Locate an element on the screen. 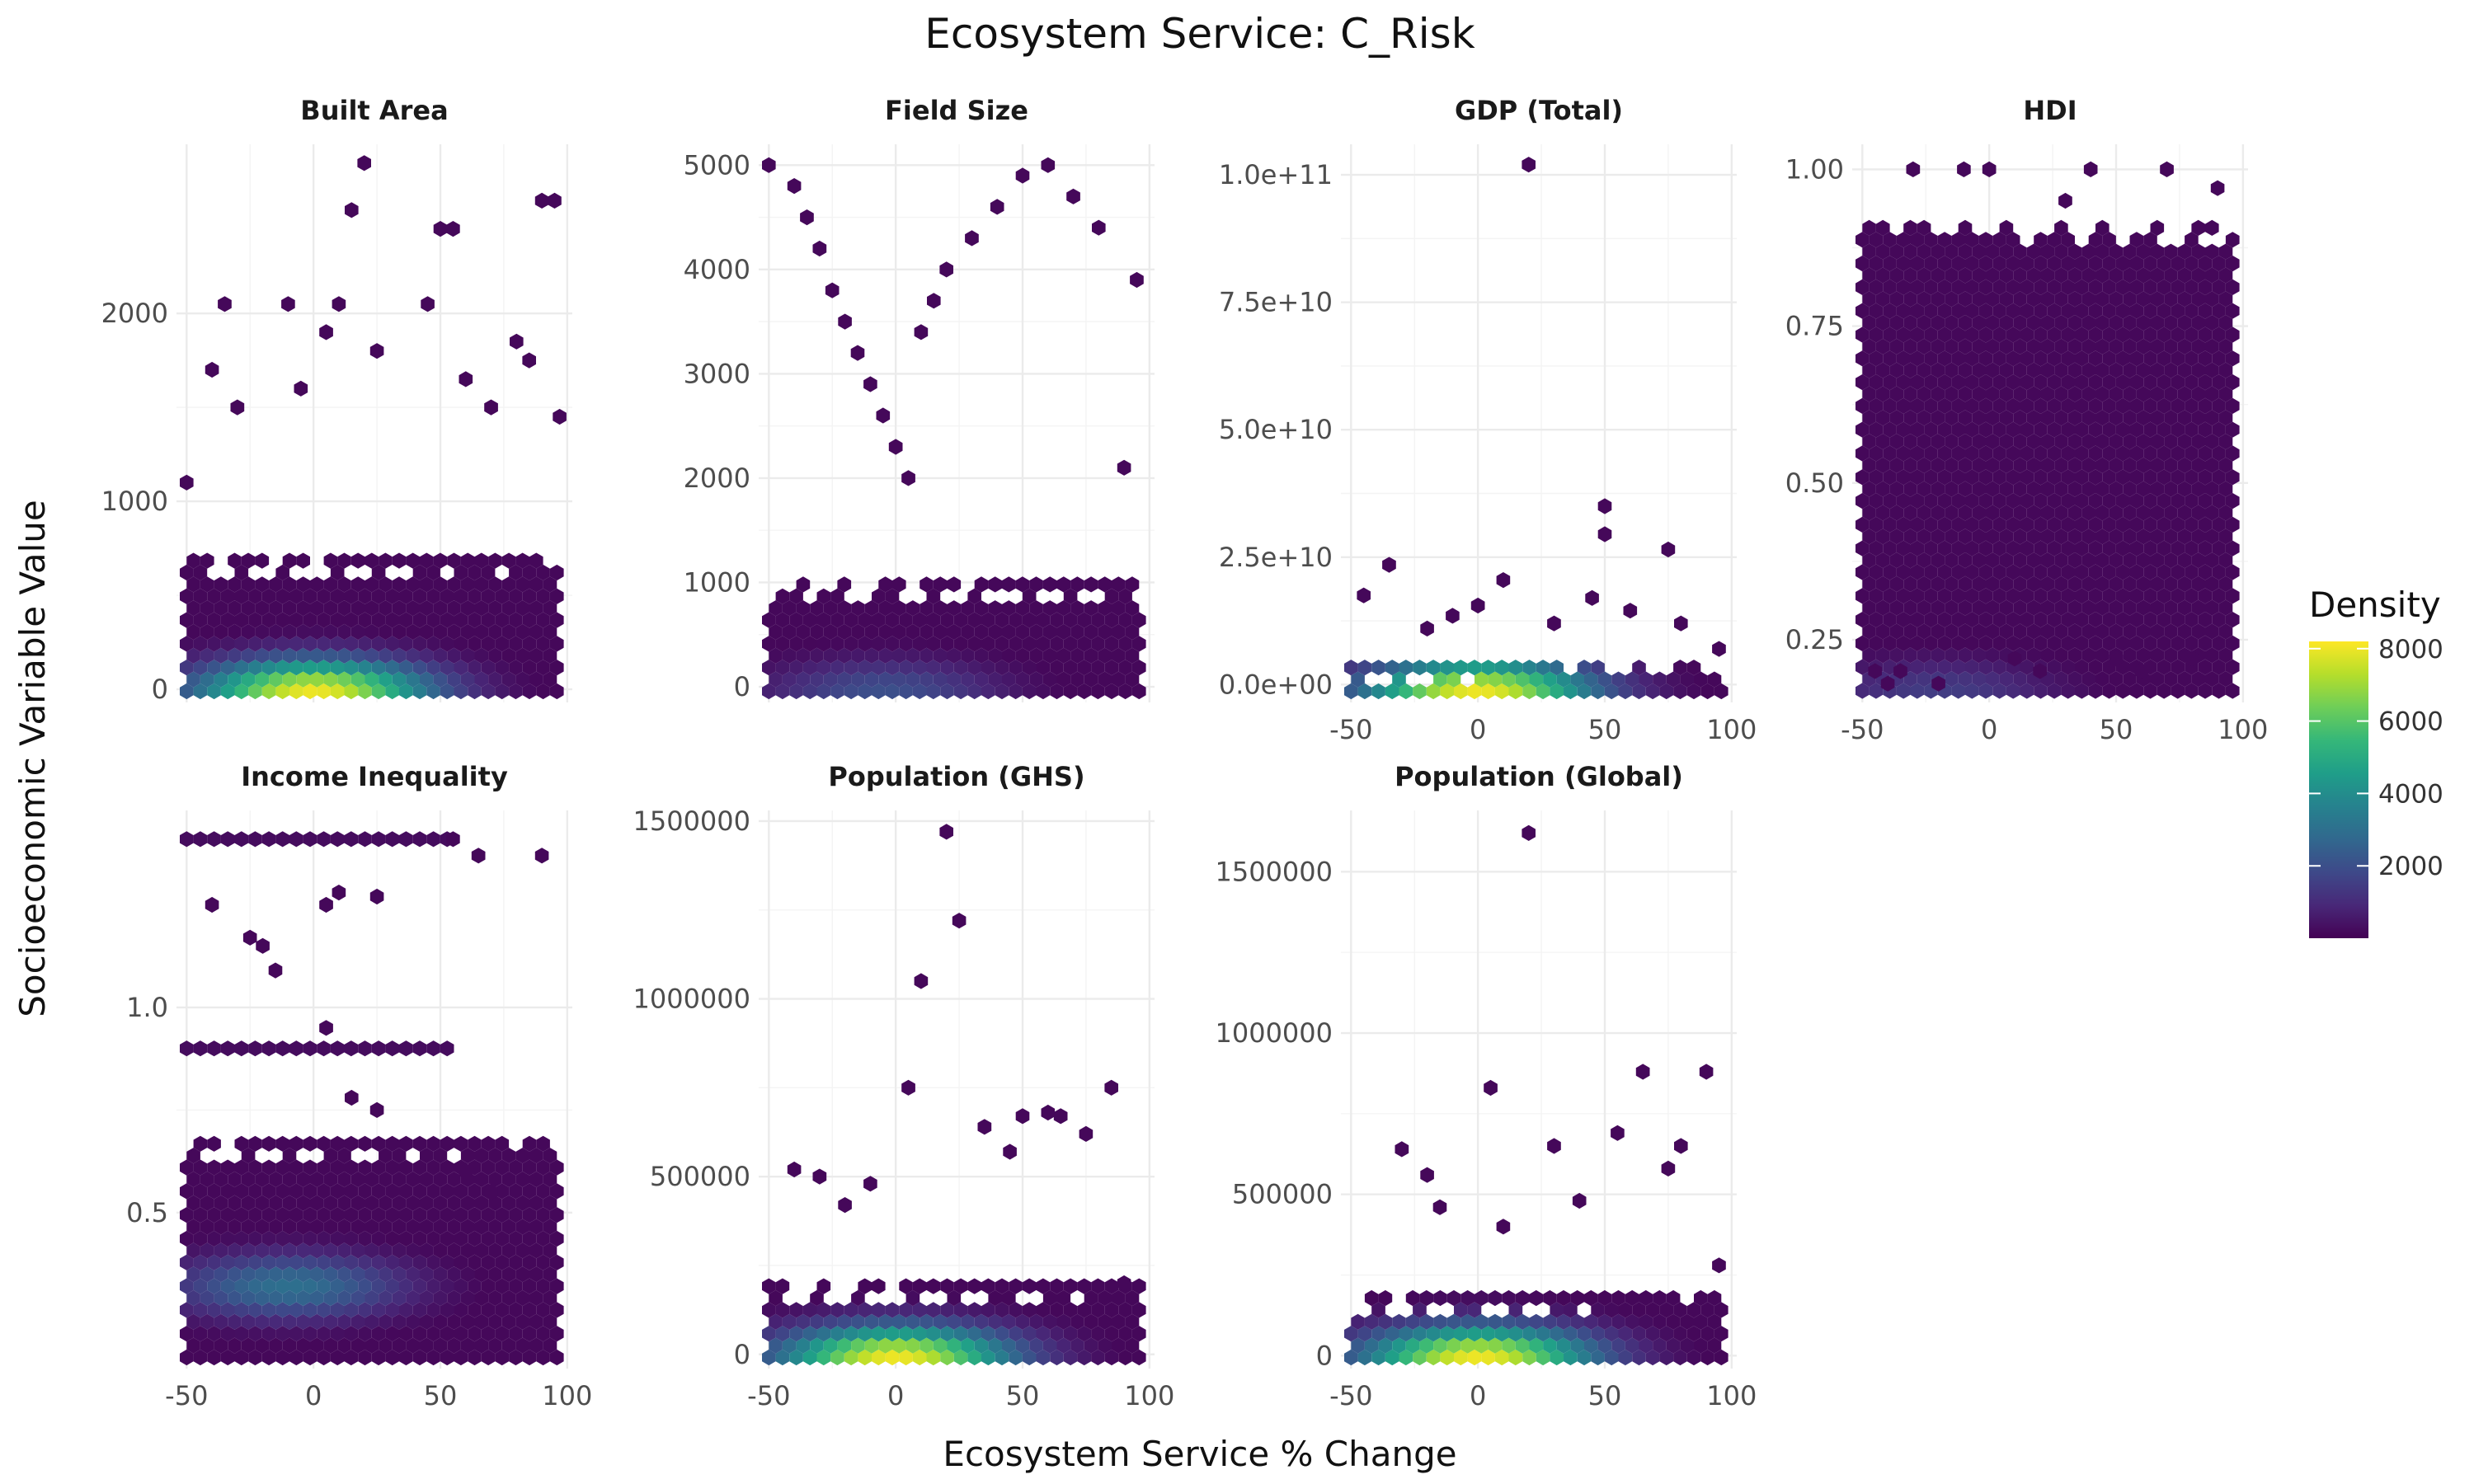  x-tick-label: 50 is located at coordinates (441, 1395).